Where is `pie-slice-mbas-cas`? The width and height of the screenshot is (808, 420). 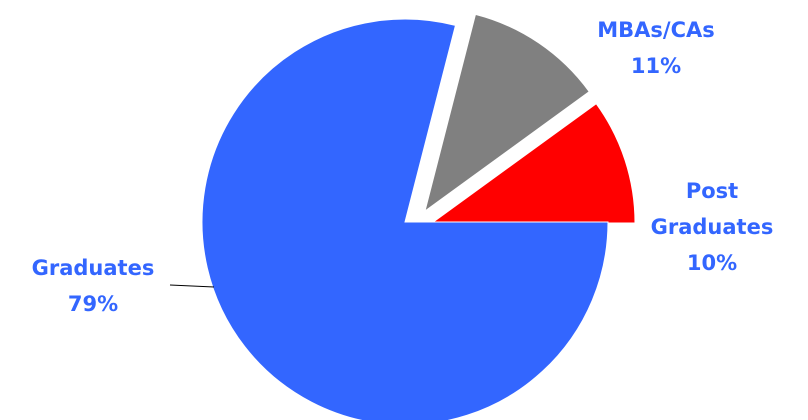
pie-slice-mbas-cas is located at coordinates (507, 113).